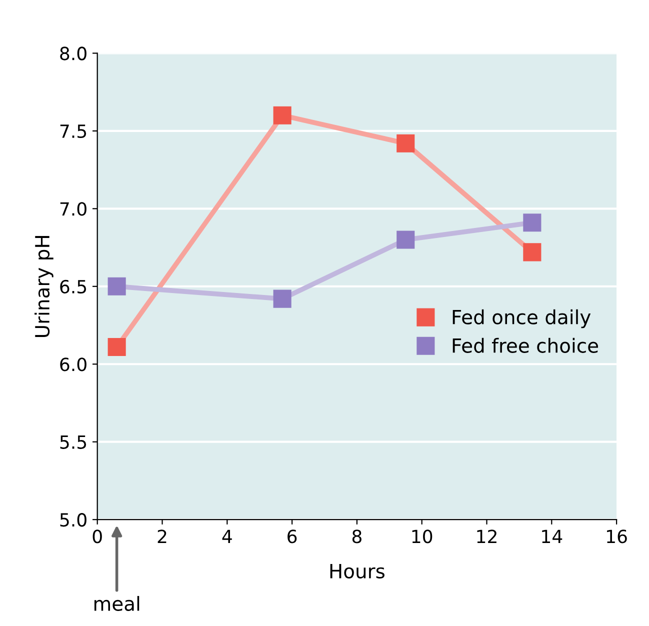 Image resolution: width=649 pixels, height=626 pixels. What do you see at coordinates (73, 365) in the screenshot?
I see `y-tick-label: 6.0` at bounding box center [73, 365].